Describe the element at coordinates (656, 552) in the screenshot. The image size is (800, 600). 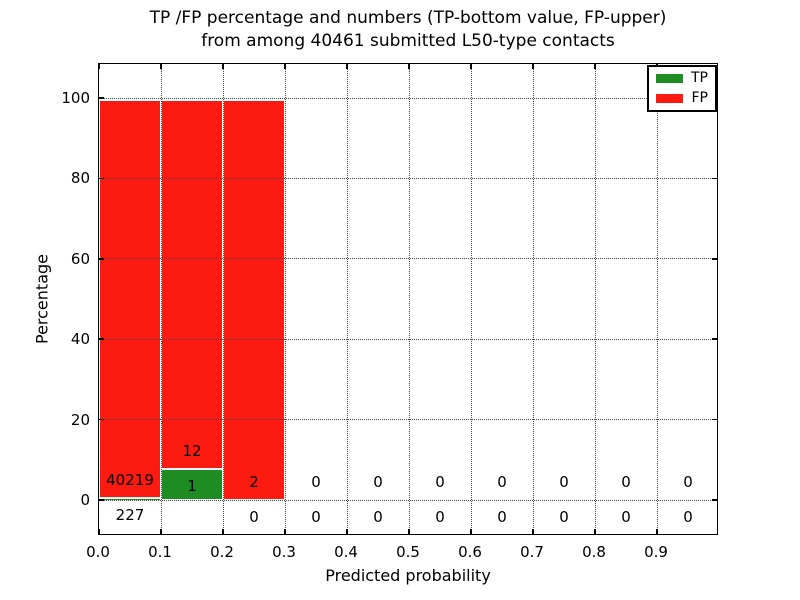
I see `x-tick-label: 0.9` at that location.